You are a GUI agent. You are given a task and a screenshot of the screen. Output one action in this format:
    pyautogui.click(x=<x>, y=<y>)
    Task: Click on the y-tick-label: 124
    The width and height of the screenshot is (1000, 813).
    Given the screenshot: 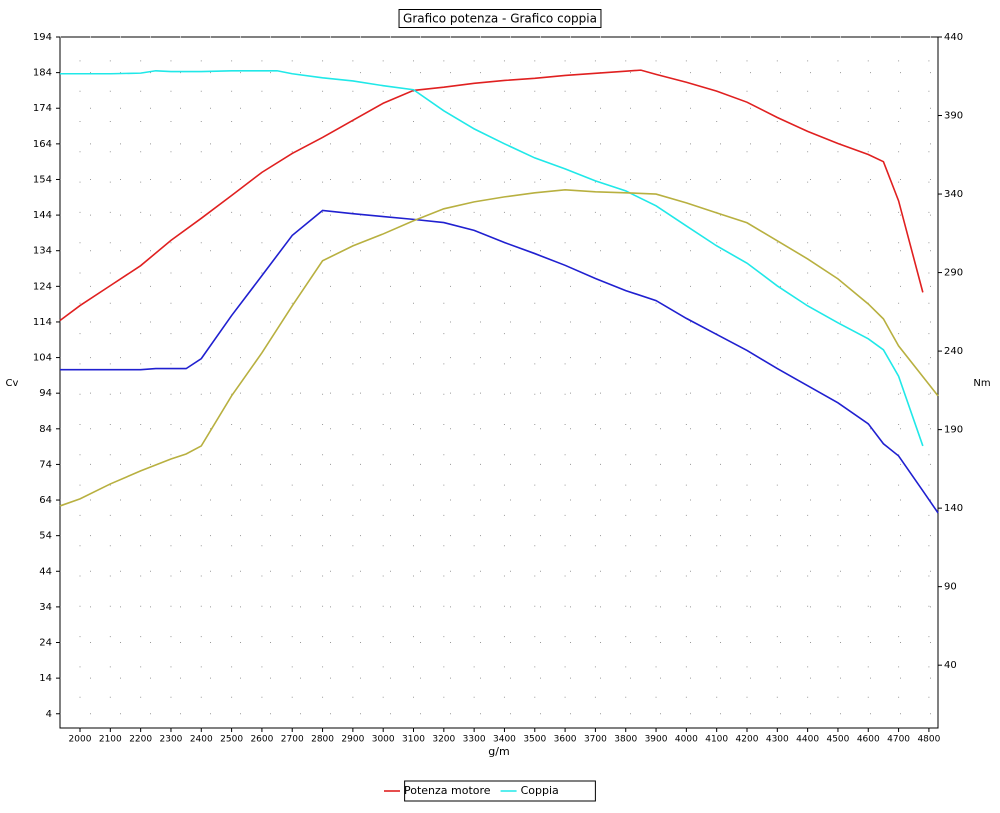 What is the action you would take?
    pyautogui.click(x=42, y=286)
    